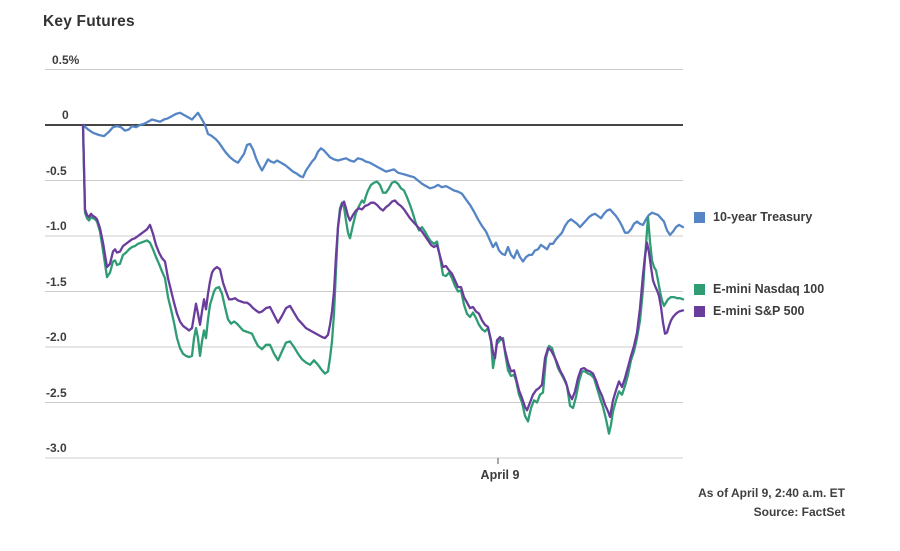 This screenshot has height=551, width=900. I want to click on y-axis-tick-label: -0.5, so click(56, 170).